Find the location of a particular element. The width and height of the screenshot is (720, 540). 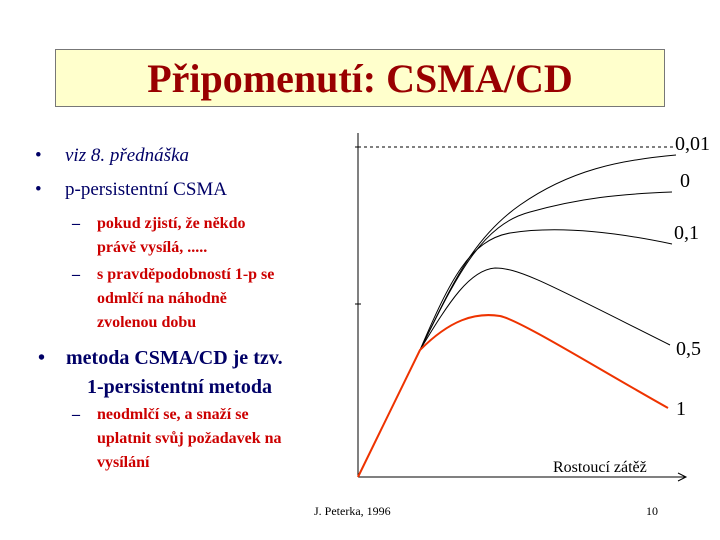

sub-bullet-line: odmlčí na náhodně is located at coordinates (162, 298).